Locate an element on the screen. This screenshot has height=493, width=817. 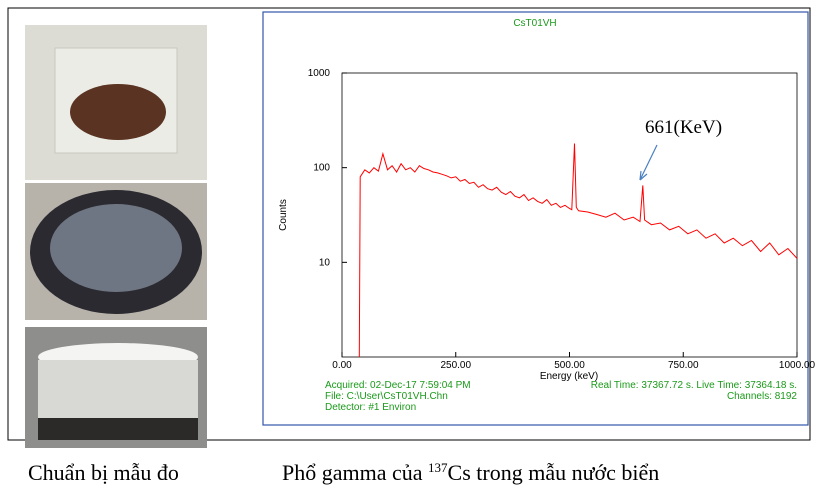
chart-title: CsT01VH is located at coordinates (534, 23).